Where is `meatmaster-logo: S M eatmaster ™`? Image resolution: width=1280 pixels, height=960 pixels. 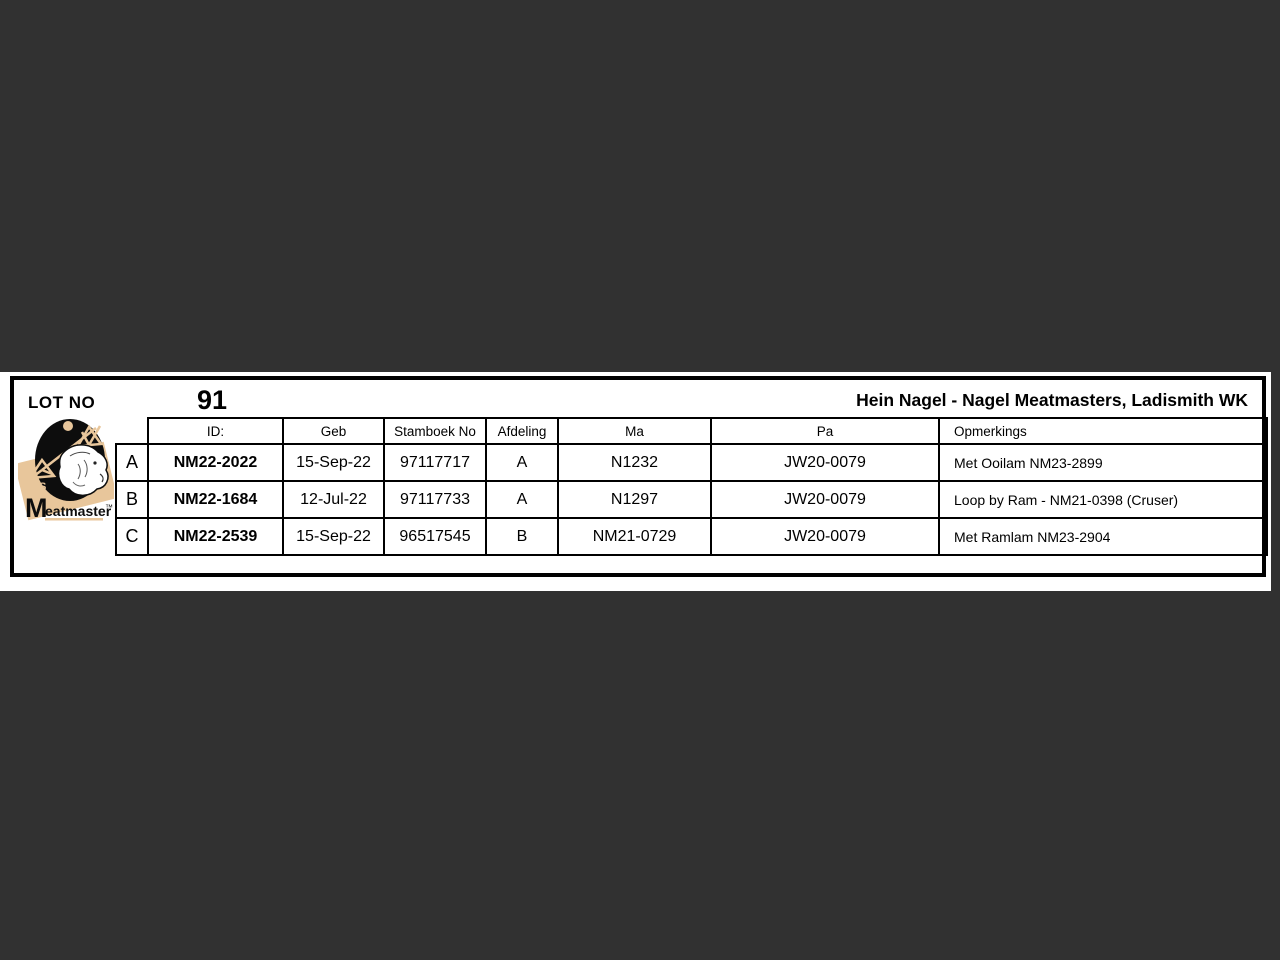
meatmaster-logo: S M eatmaster ™ is located at coordinates (66, 472).